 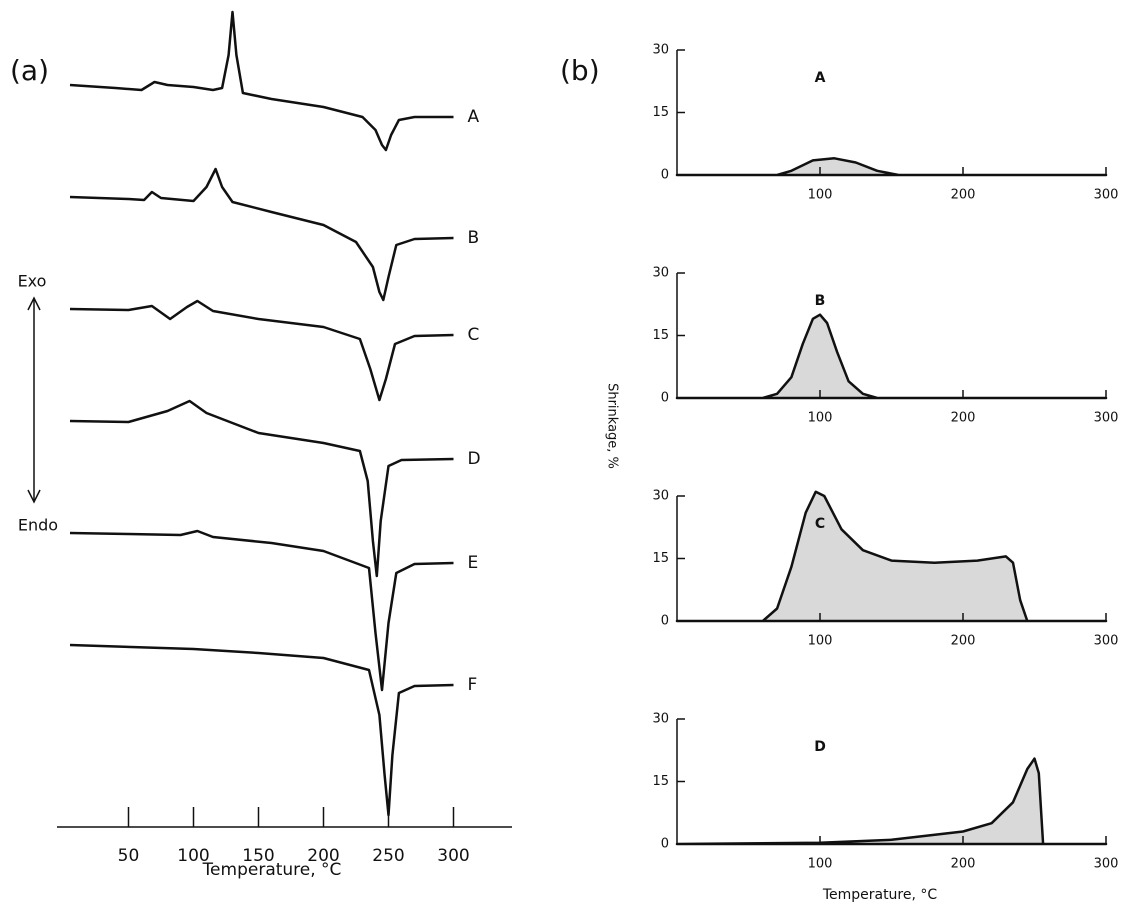 I want to click on x-tick-label: 150, so click(x=258, y=856).